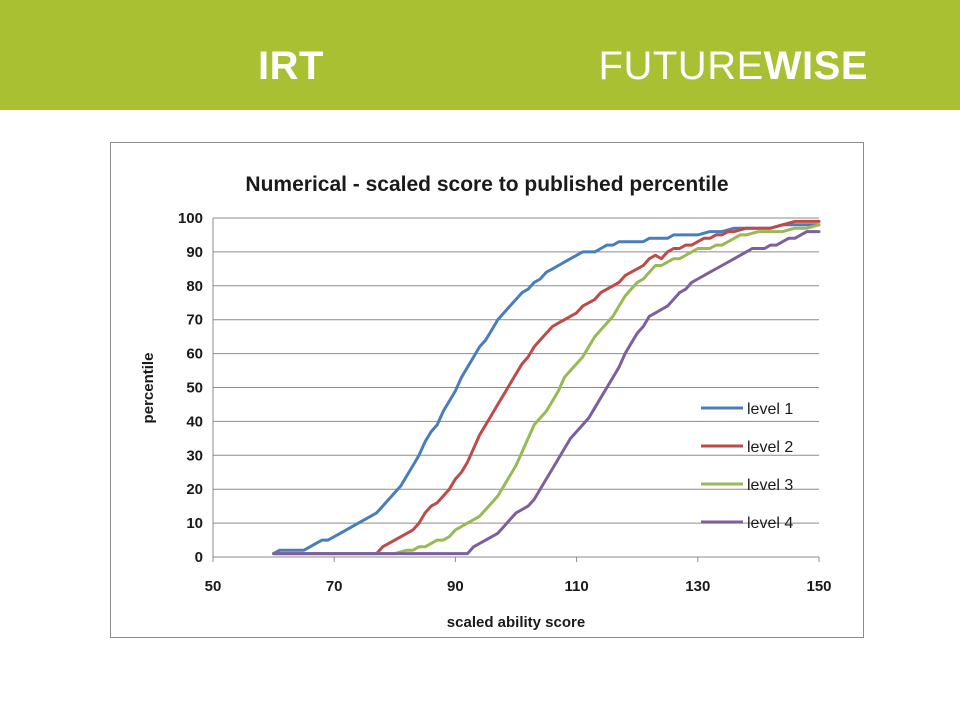 The width and height of the screenshot is (960, 720). Describe the element at coordinates (194, 320) in the screenshot. I see `y-tick-70: 70` at that location.